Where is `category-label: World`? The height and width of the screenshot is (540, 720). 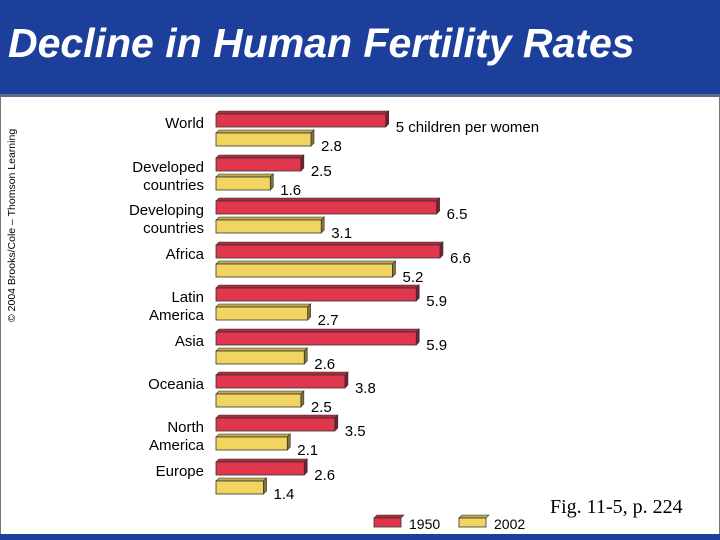
category-label: World is located at coordinates (184, 123).